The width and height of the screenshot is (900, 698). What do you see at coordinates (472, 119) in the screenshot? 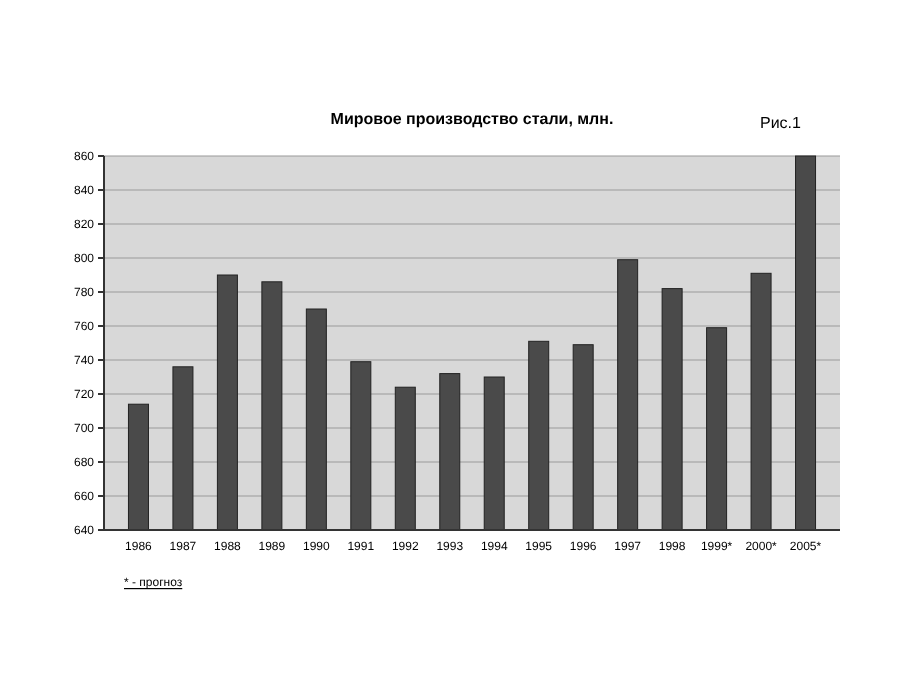
I see `chart-title: Мировое производство стали, млн.` at bounding box center [472, 119].